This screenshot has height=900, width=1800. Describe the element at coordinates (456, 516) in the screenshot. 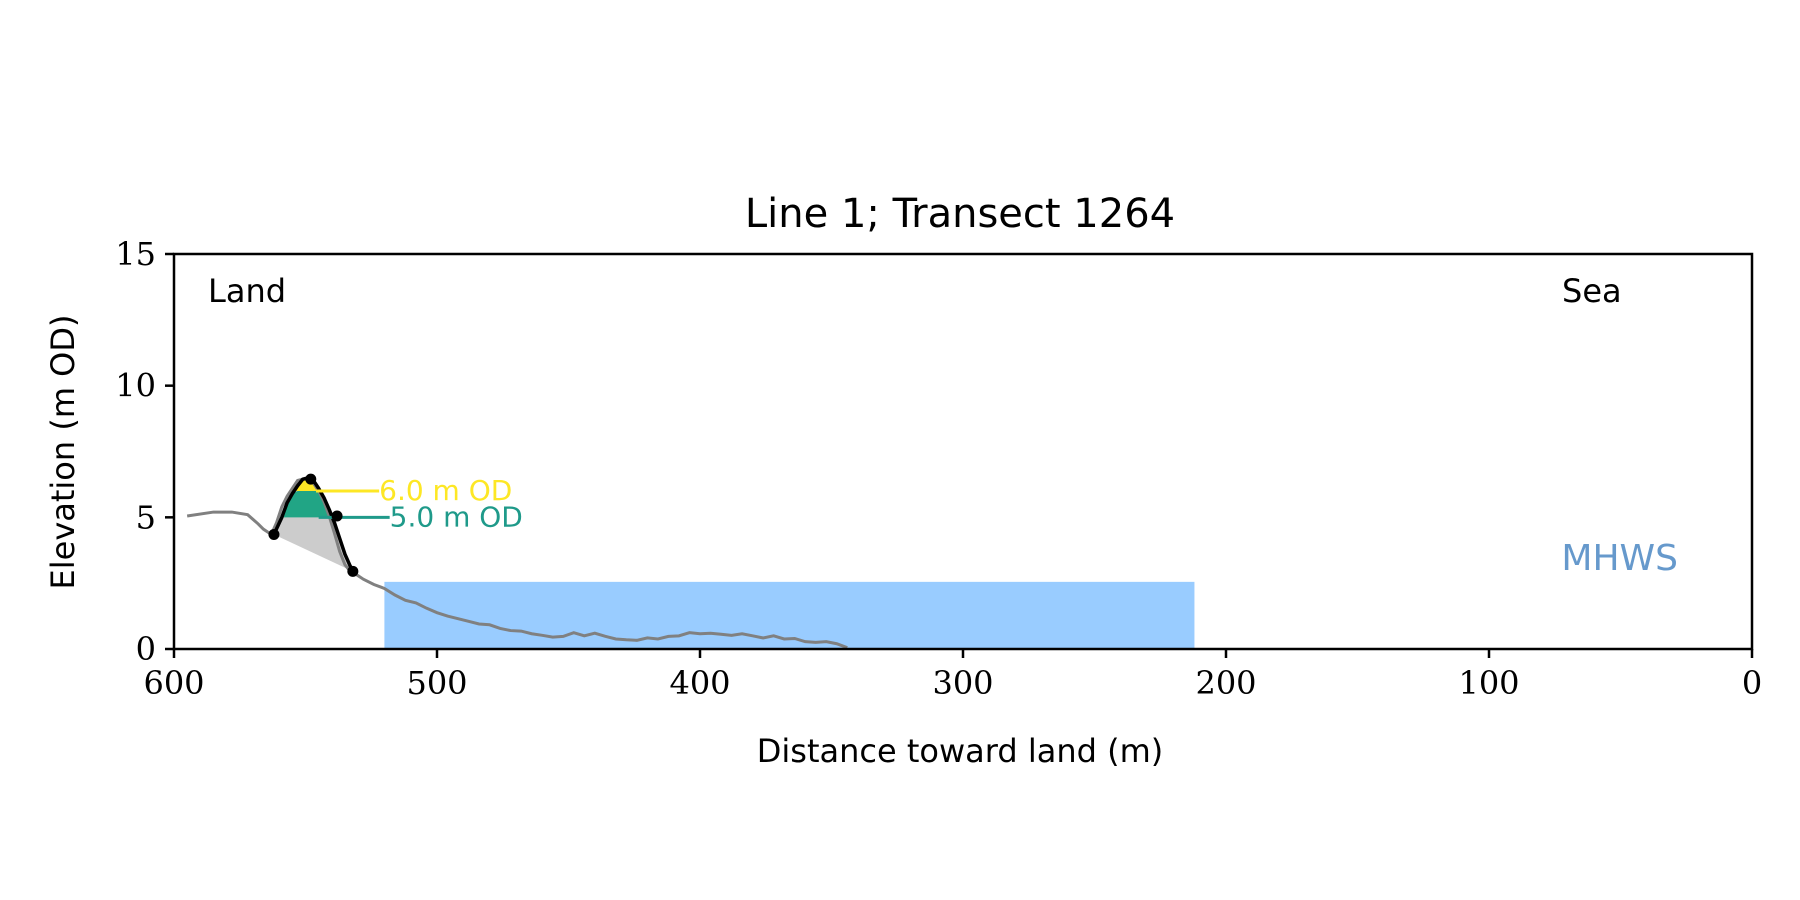

I see `contour-label-5m: 5.0 m OD` at that location.